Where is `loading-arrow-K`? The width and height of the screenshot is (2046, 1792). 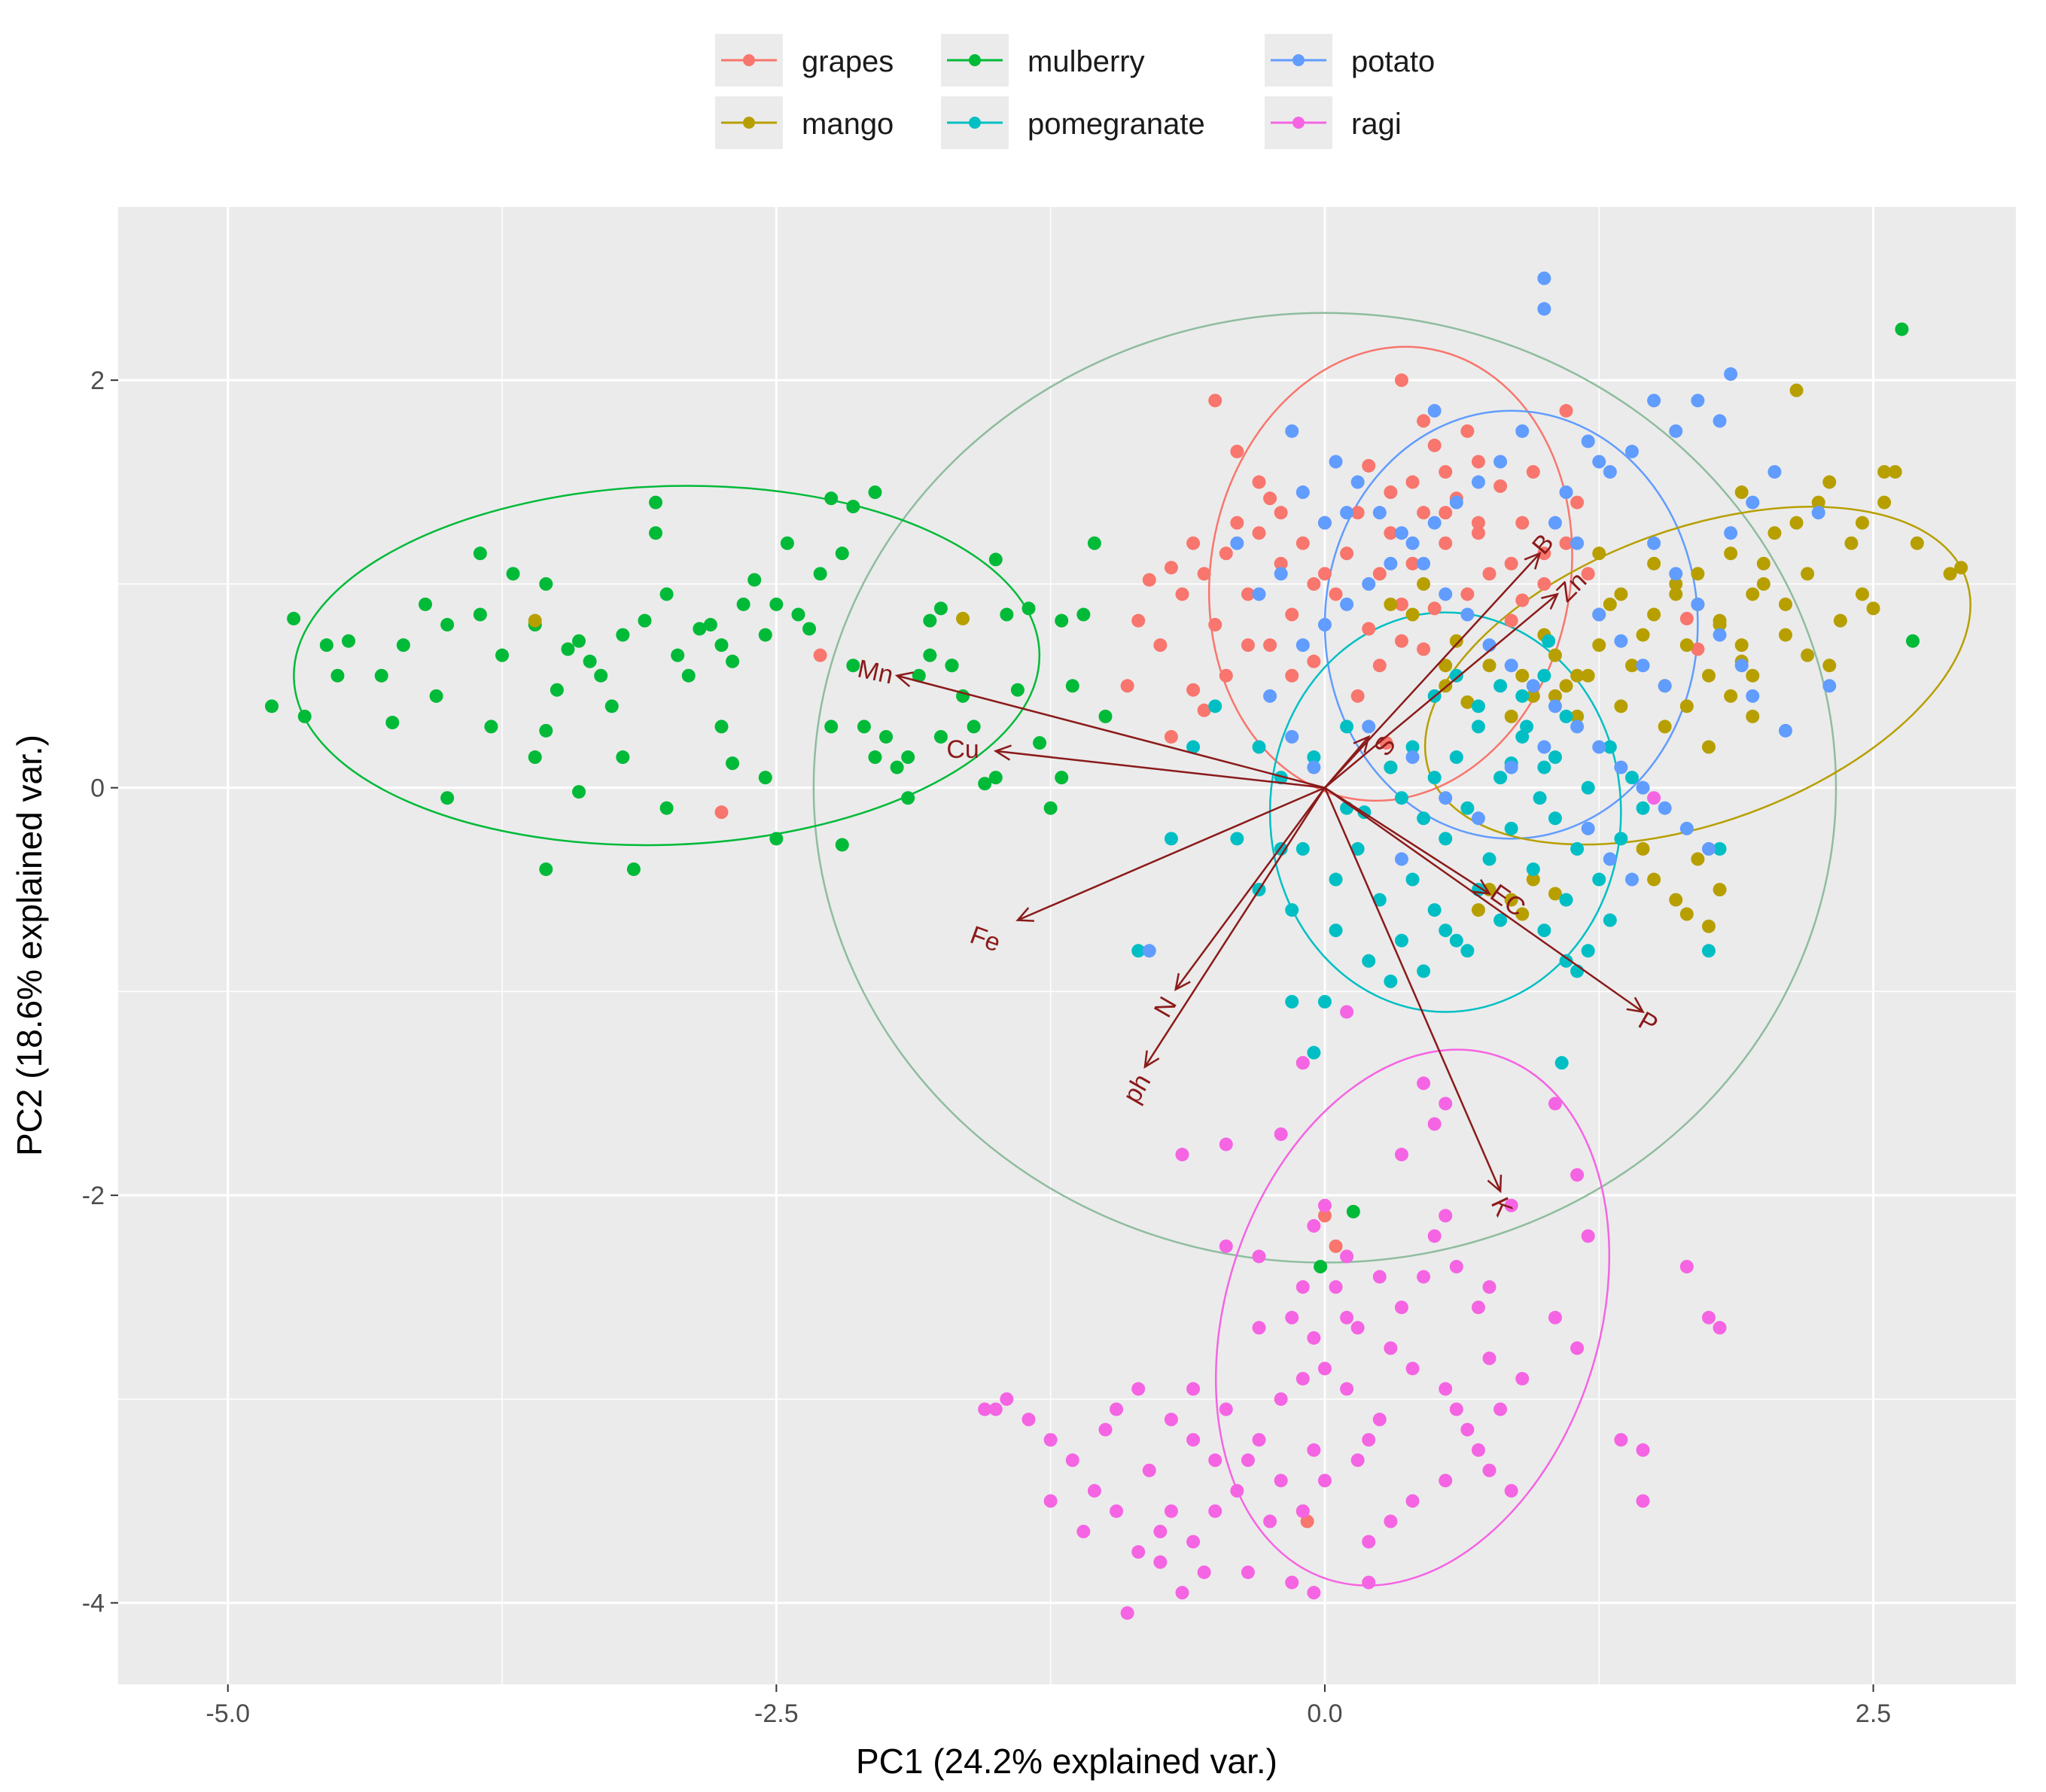 loading-arrow-K is located at coordinates (1412, 990).